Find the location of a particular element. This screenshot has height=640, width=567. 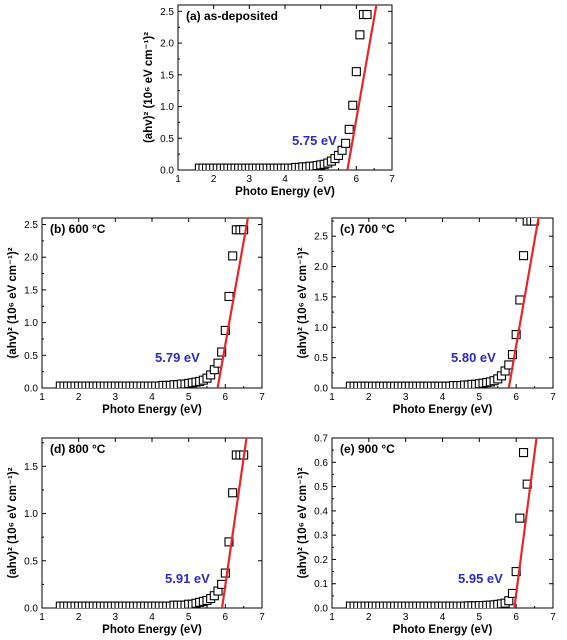

band-gap-label: 5.80 eV is located at coordinates (473, 357).